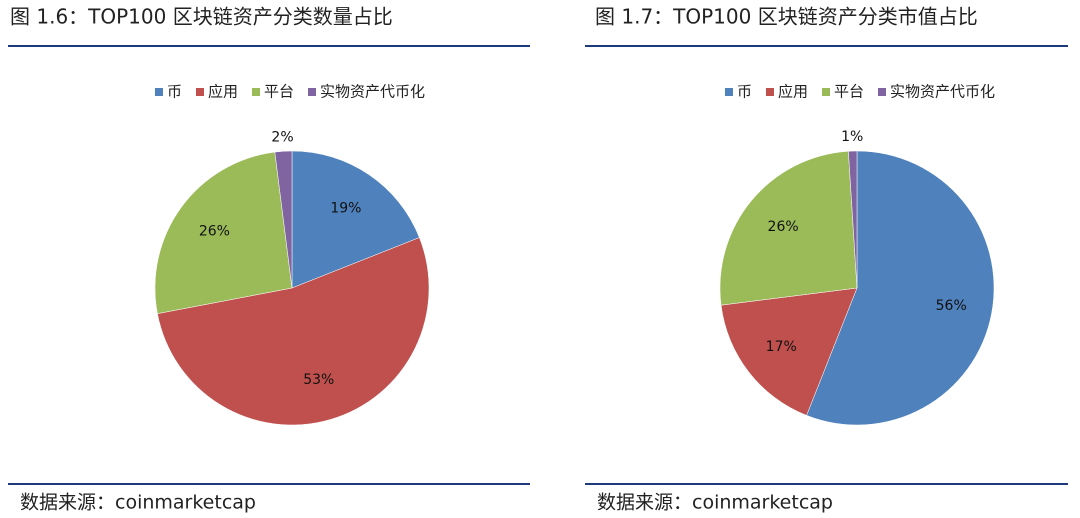 This screenshot has width=1080, height=518. Describe the element at coordinates (282, 137) in the screenshot. I see `data-label: 2%` at that location.